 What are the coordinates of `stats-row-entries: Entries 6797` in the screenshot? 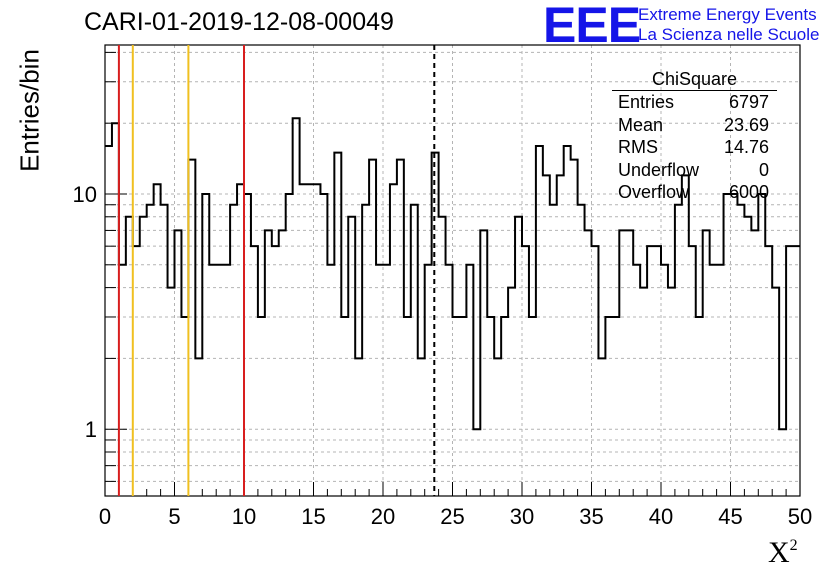 It's located at (693, 102).